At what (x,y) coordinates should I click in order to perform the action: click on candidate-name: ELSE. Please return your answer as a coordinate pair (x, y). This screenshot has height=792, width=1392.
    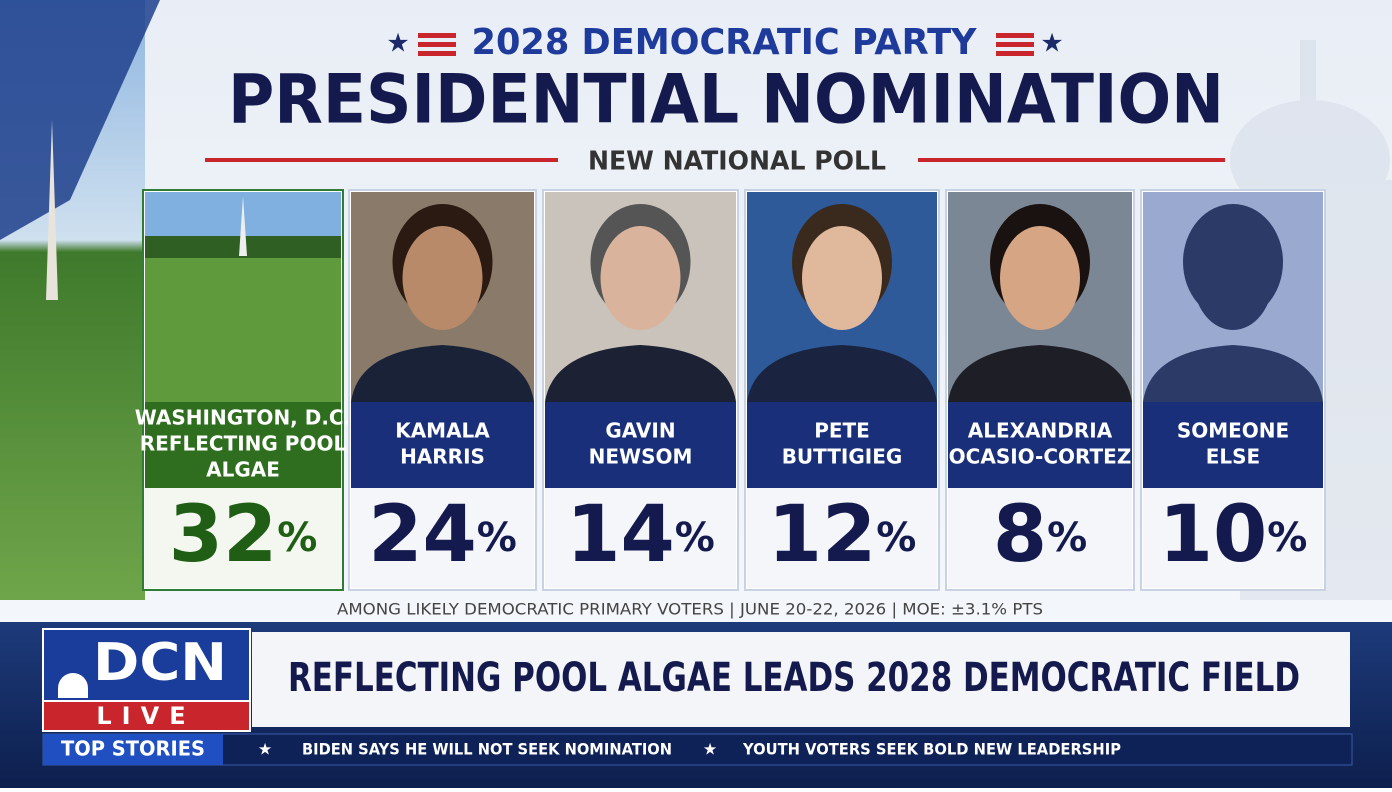
    Looking at the image, I should click on (1233, 457).